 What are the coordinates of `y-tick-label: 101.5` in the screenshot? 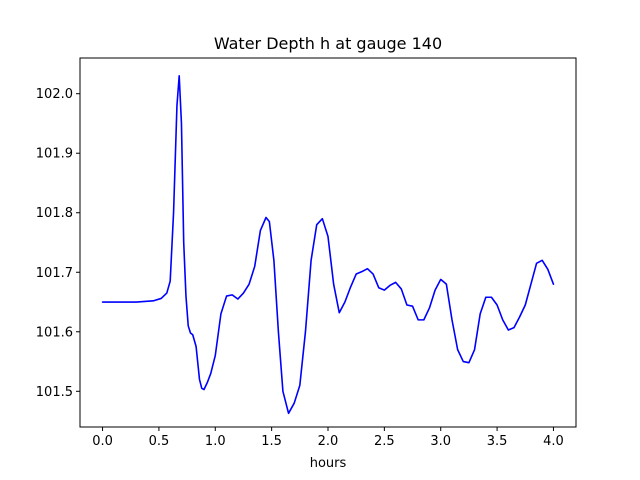 It's located at (54, 392).